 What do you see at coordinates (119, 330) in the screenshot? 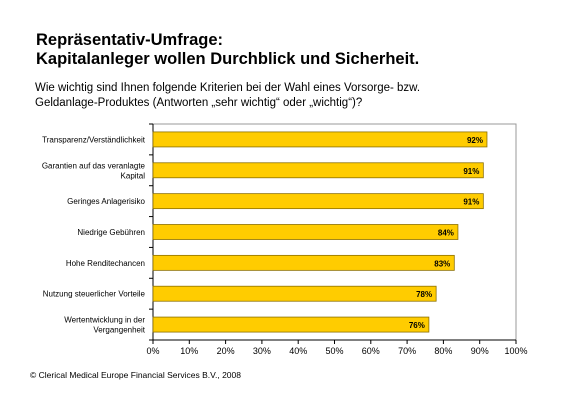
I see `category-label-line: Vergangenheit` at bounding box center [119, 330].